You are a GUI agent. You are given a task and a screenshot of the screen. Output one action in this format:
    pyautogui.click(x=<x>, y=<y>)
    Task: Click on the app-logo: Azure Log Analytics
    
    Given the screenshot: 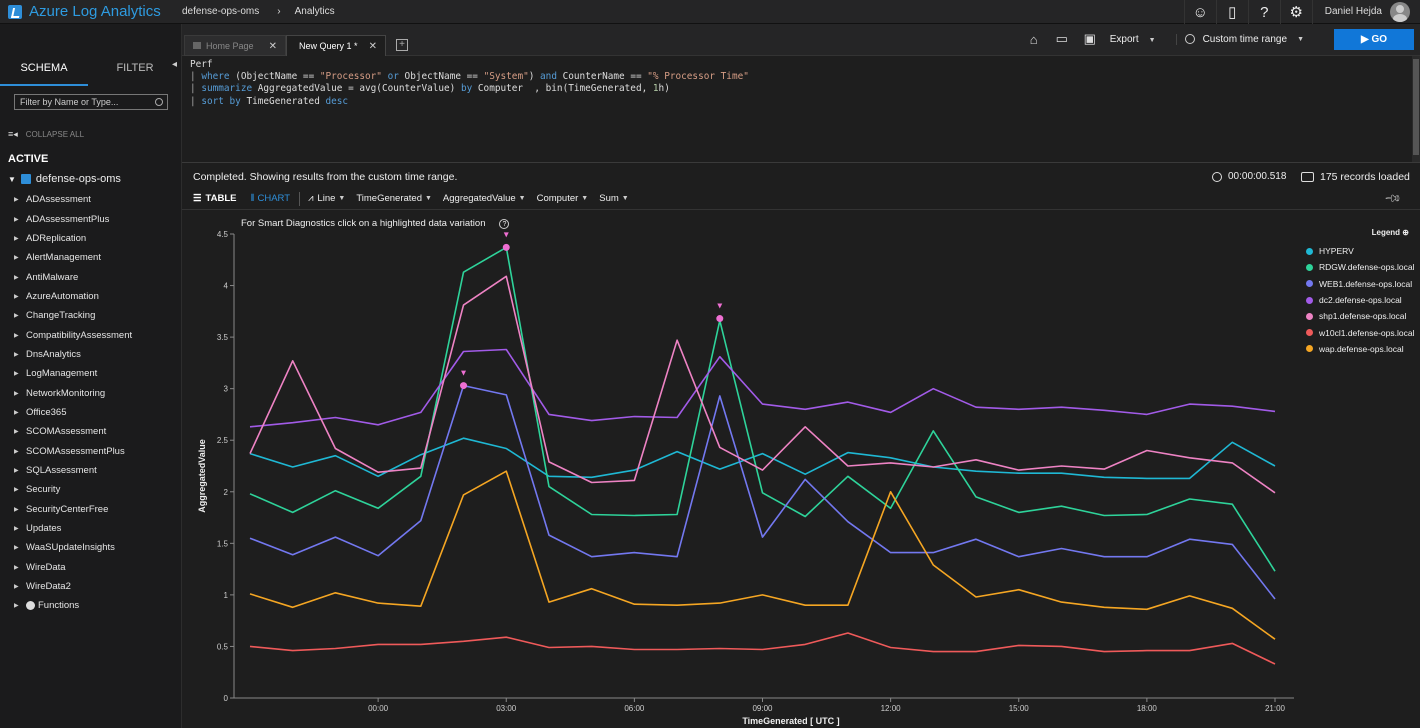 What is the action you would take?
    pyautogui.click(x=85, y=11)
    